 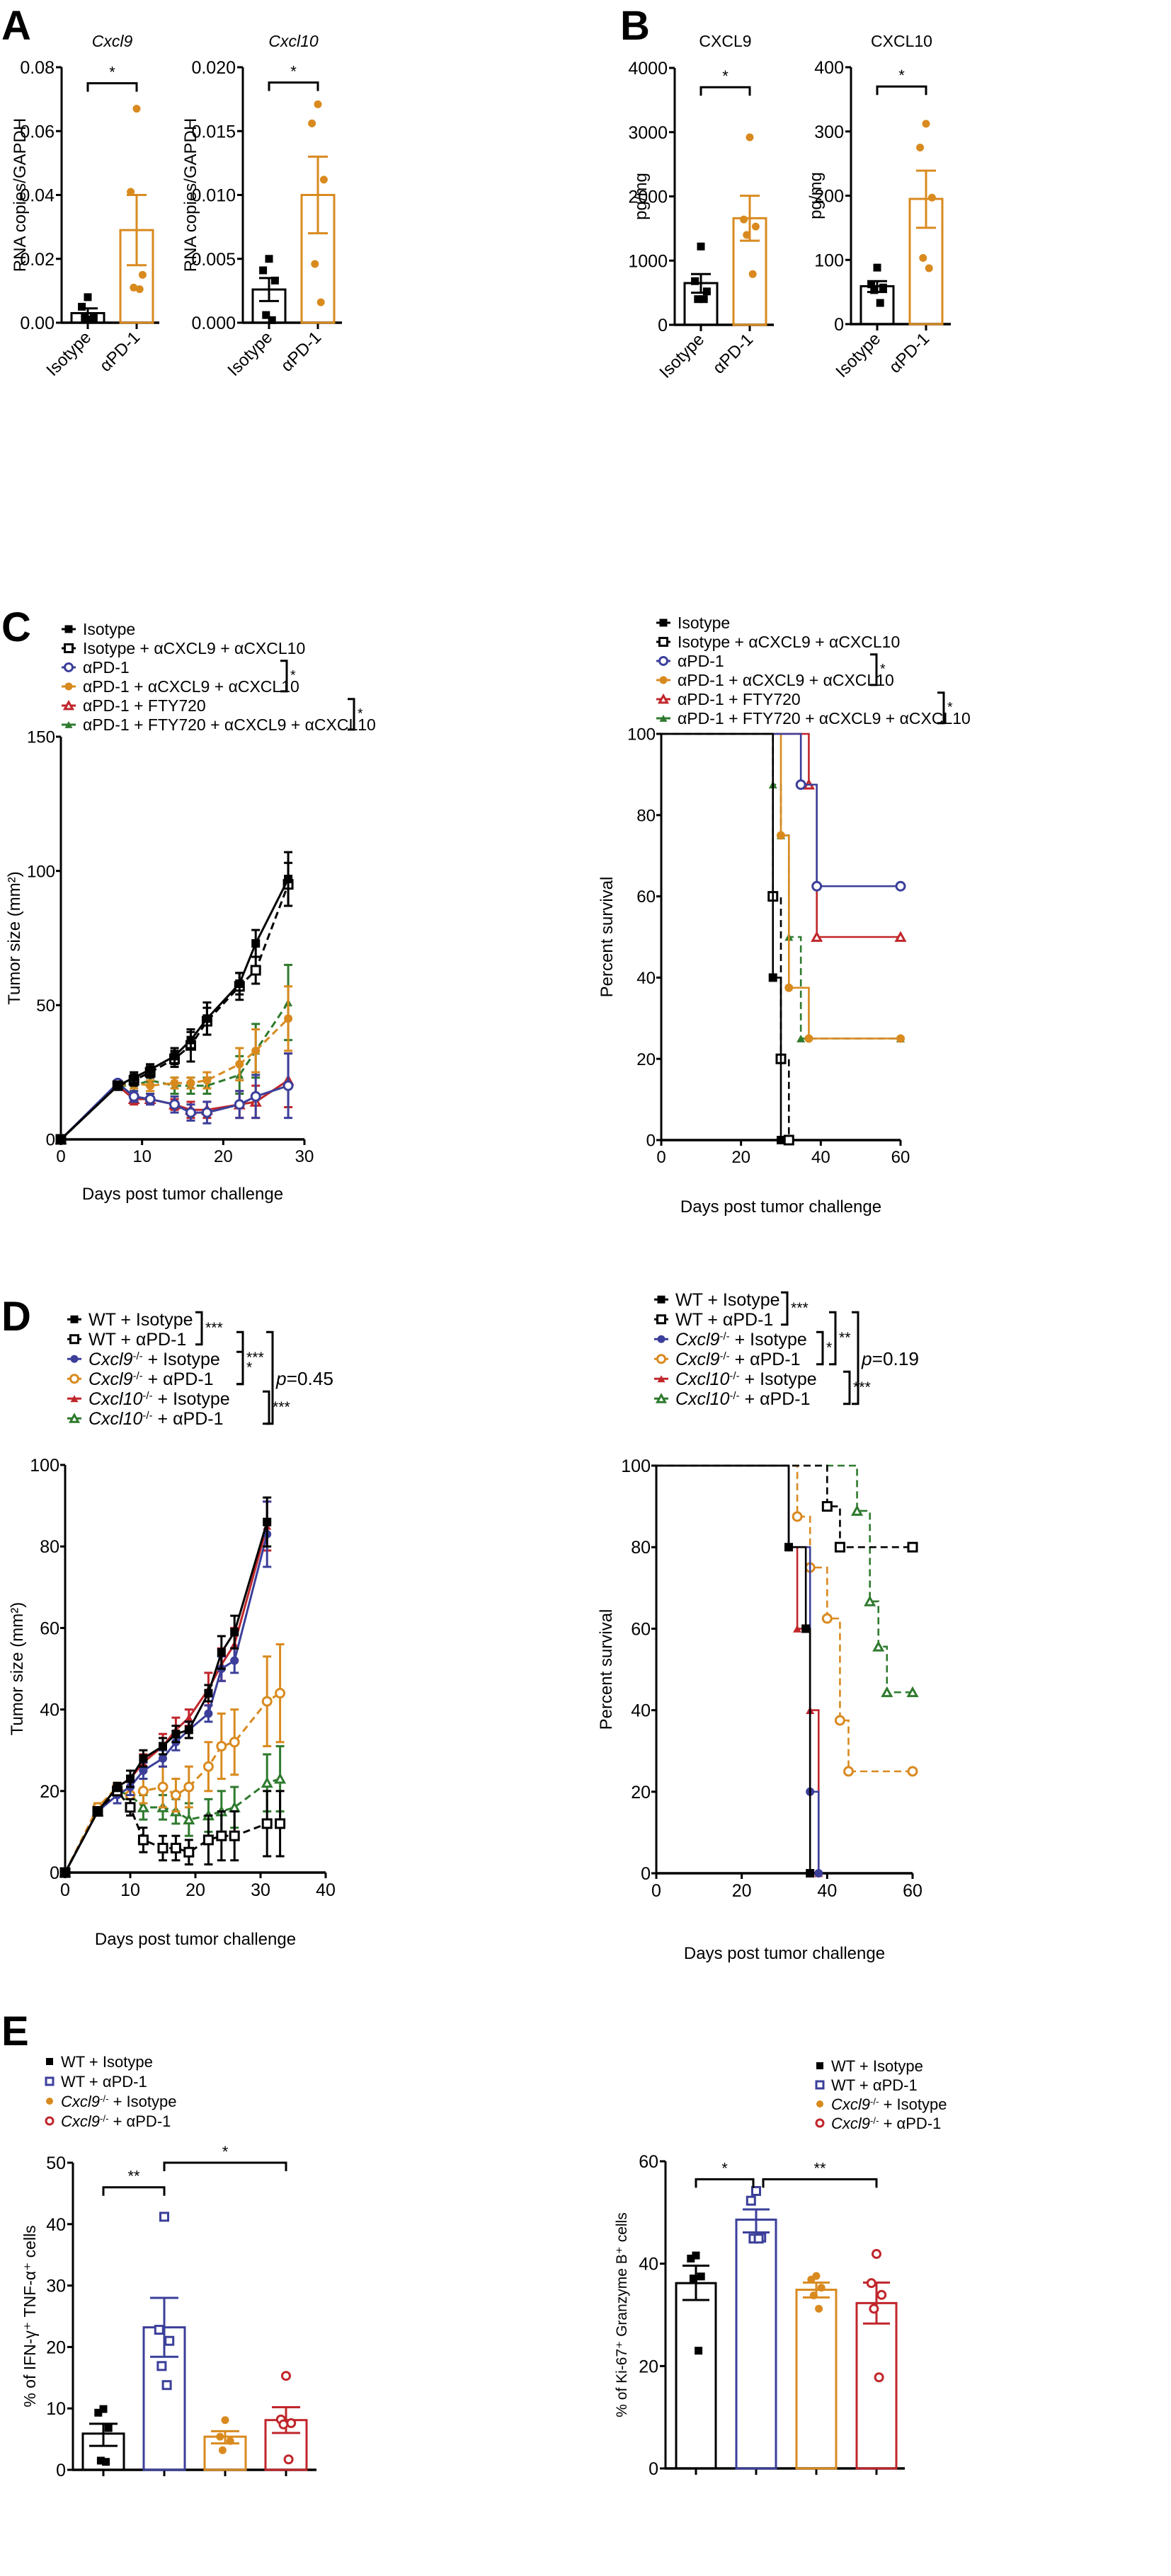 I want to click on bar, so click(x=876, y=2386).